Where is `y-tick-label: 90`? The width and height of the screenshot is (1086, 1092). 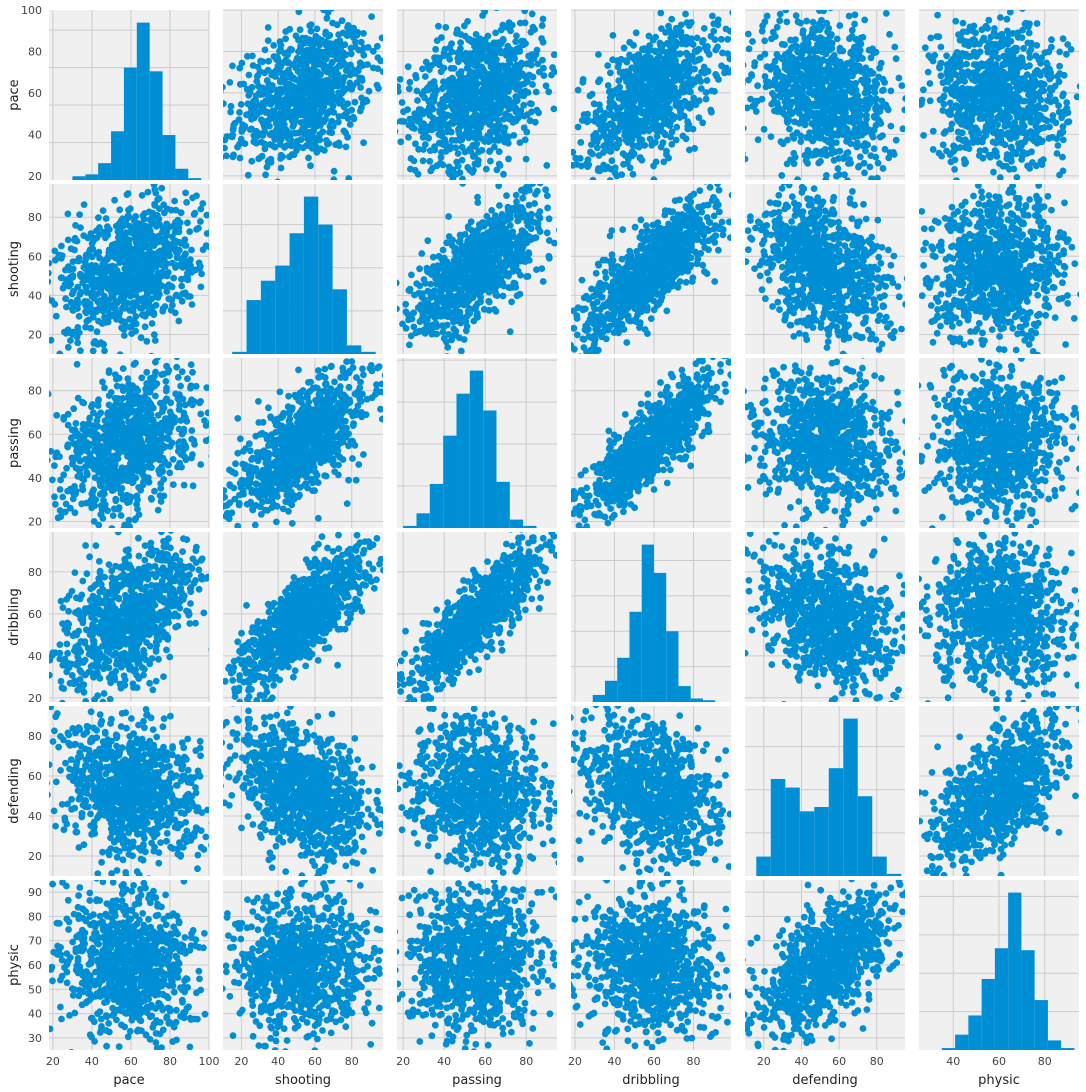
y-tick-label: 90 is located at coordinates (35, 892).